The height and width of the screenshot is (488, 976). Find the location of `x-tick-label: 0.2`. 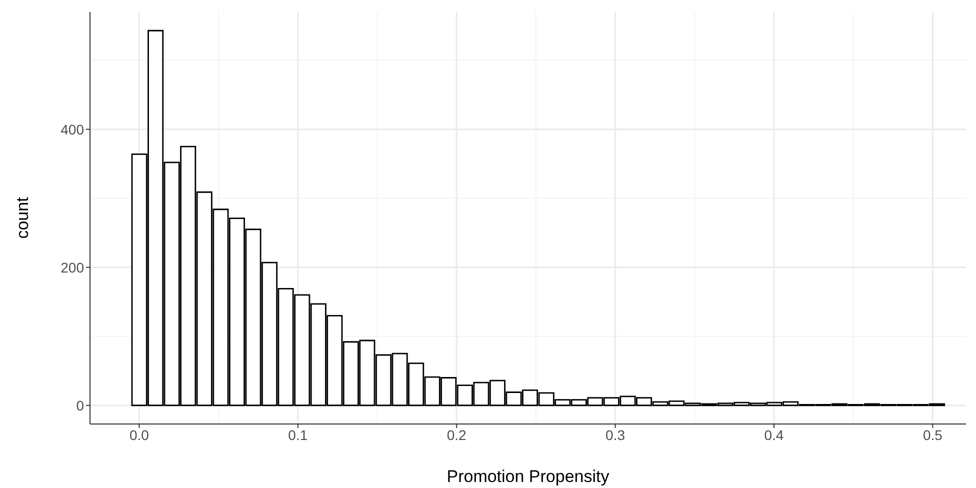

x-tick-label: 0.2 is located at coordinates (456, 434).